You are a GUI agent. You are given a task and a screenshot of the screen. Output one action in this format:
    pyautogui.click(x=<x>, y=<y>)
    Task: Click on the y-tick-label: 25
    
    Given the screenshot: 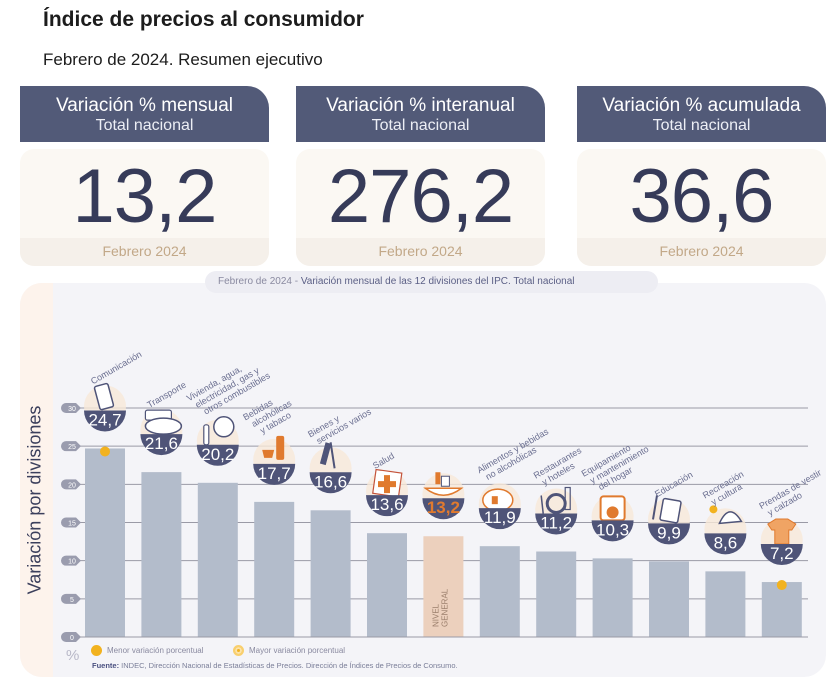 What is the action you would take?
    pyautogui.click(x=72, y=447)
    